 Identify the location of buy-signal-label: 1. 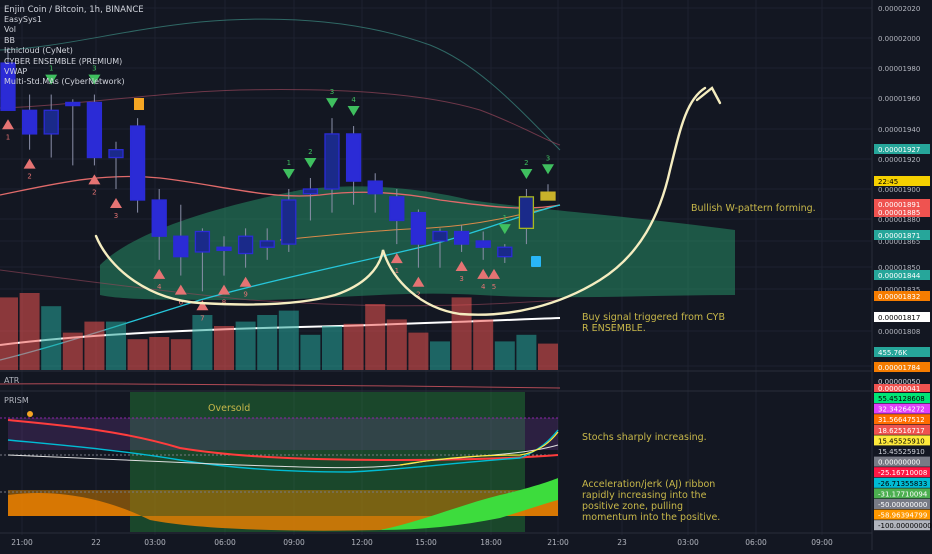
(397, 271).